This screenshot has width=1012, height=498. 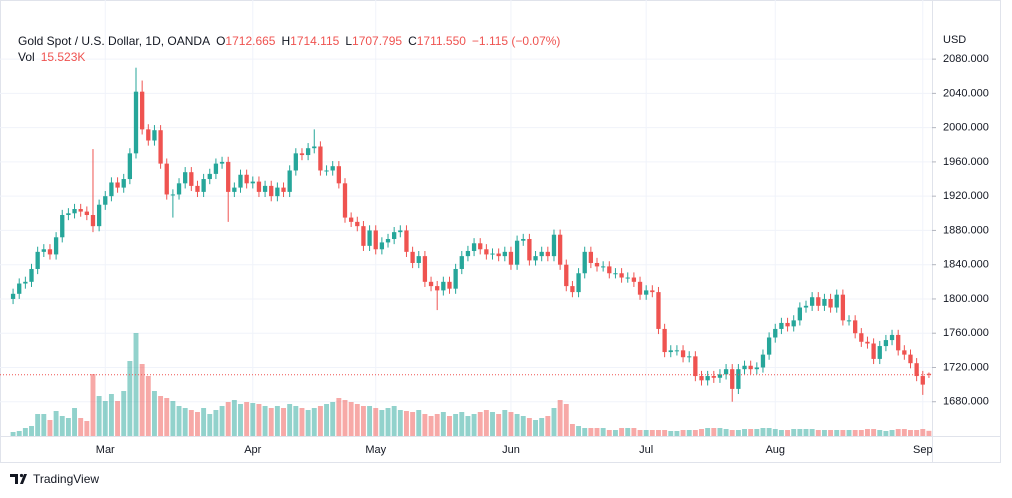 I want to click on legend-value: 1711.550, so click(x=441, y=41).